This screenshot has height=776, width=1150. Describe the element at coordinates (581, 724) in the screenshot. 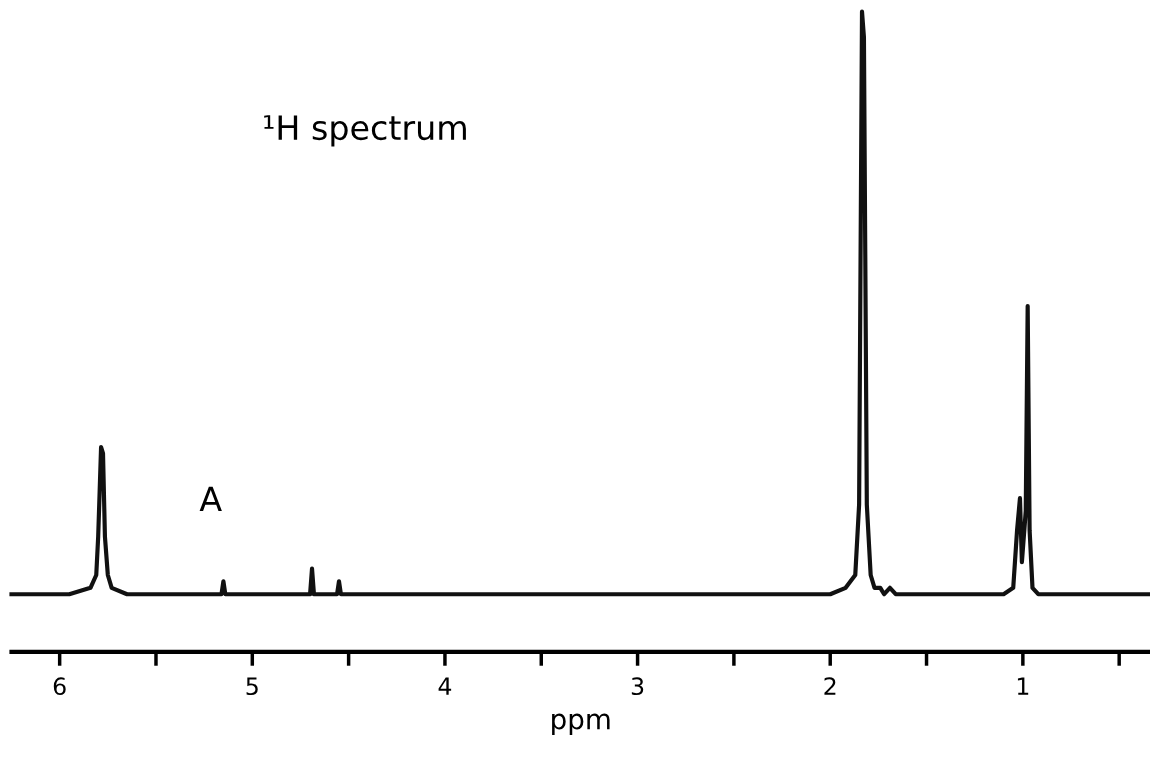

I see `x-axis-title: ppm` at that location.